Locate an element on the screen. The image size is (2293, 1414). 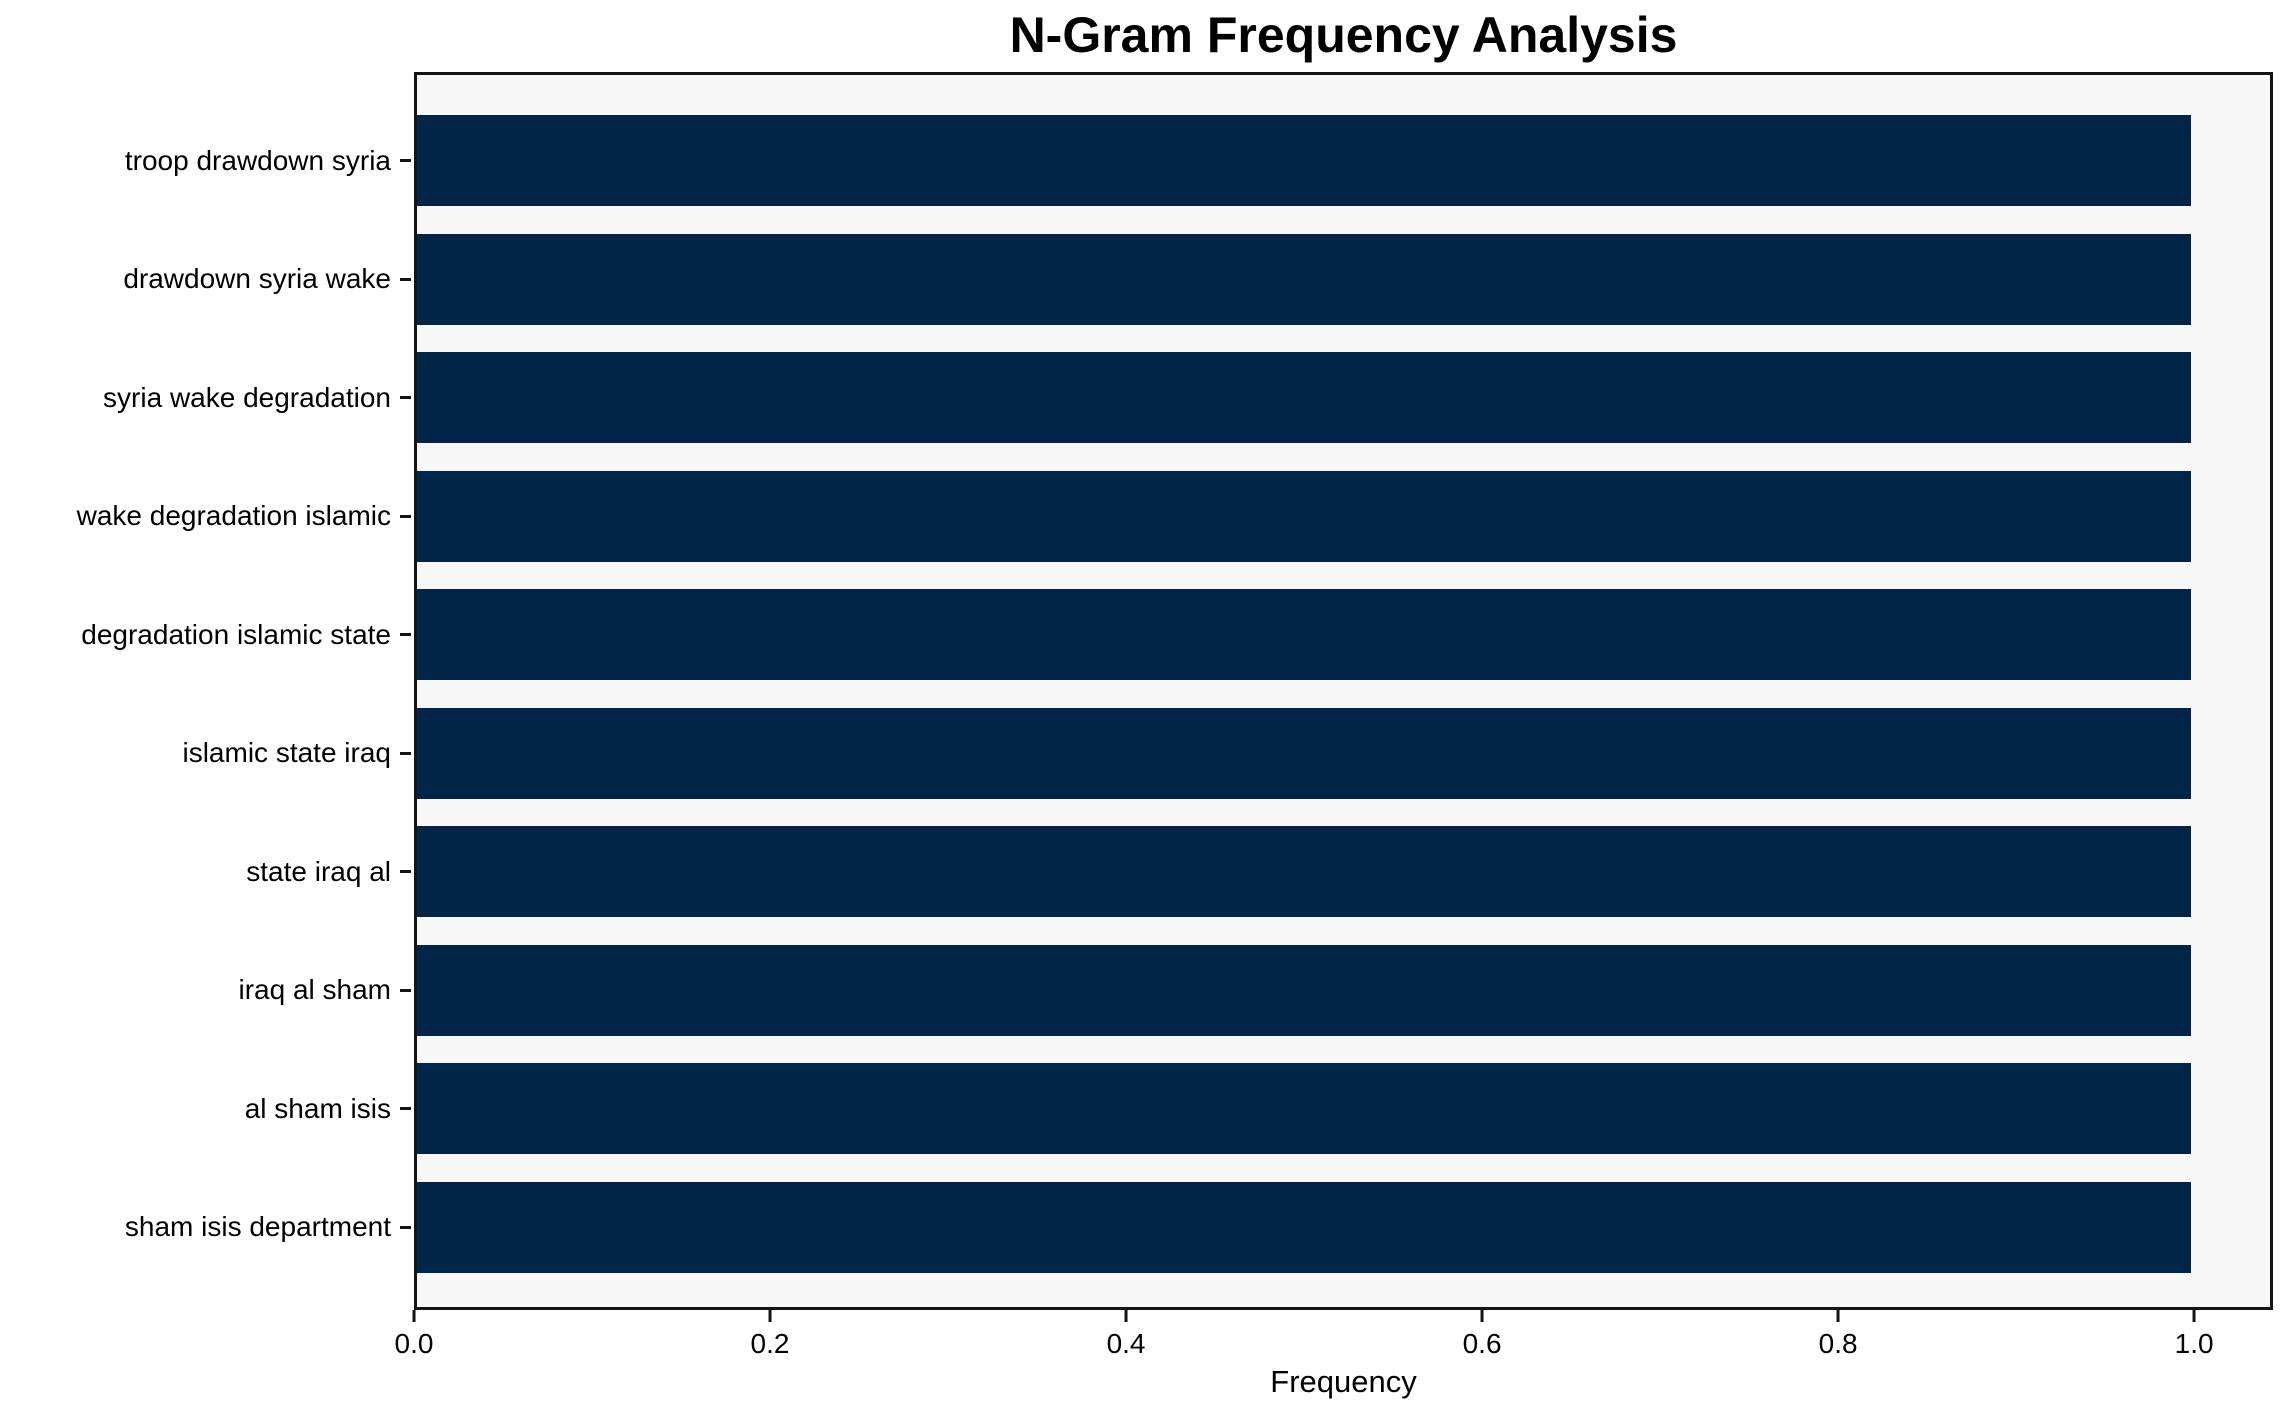
y-tick-row: islamic state iraq is located at coordinates (205, 753).